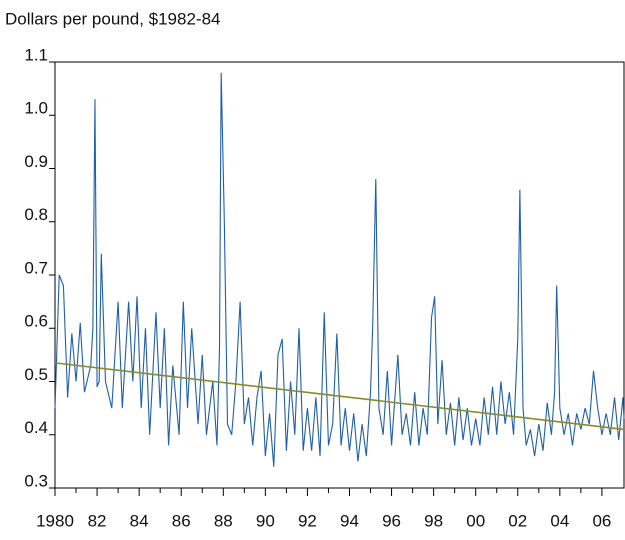  Describe the element at coordinates (36, 54) in the screenshot. I see `y-tick-label: 1.1` at that location.